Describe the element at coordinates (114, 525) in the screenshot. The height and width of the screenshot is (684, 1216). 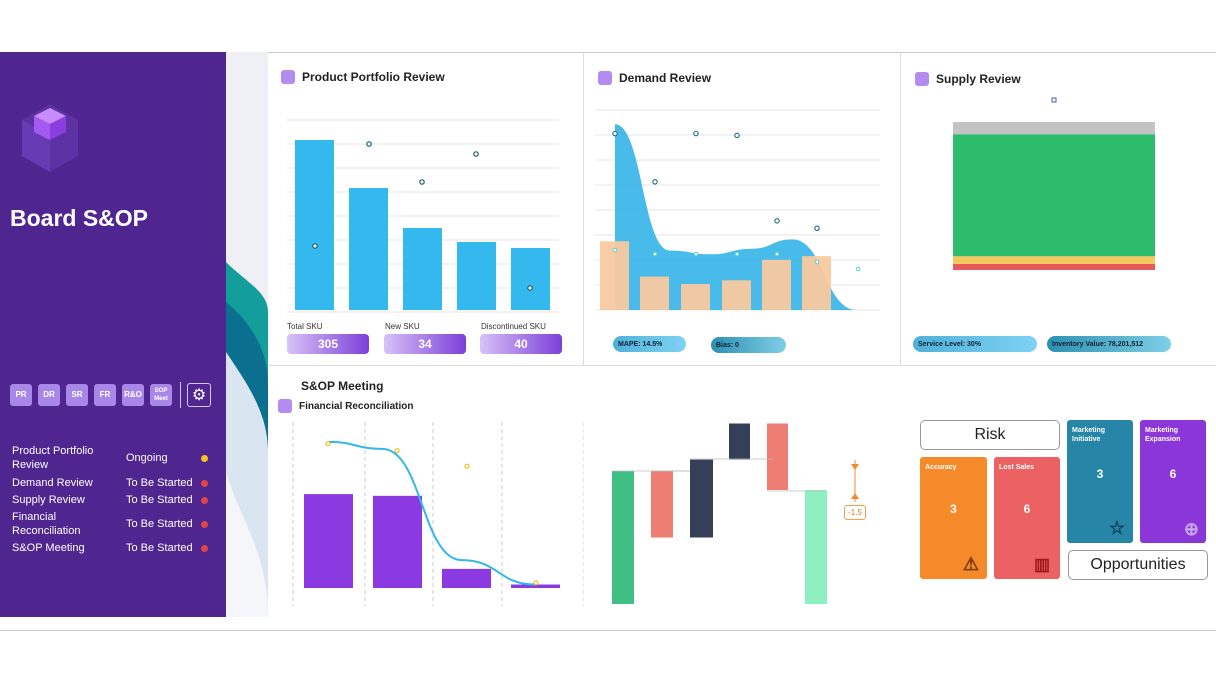
I see `status-row: Financial Reconciliation To Be Started` at that location.